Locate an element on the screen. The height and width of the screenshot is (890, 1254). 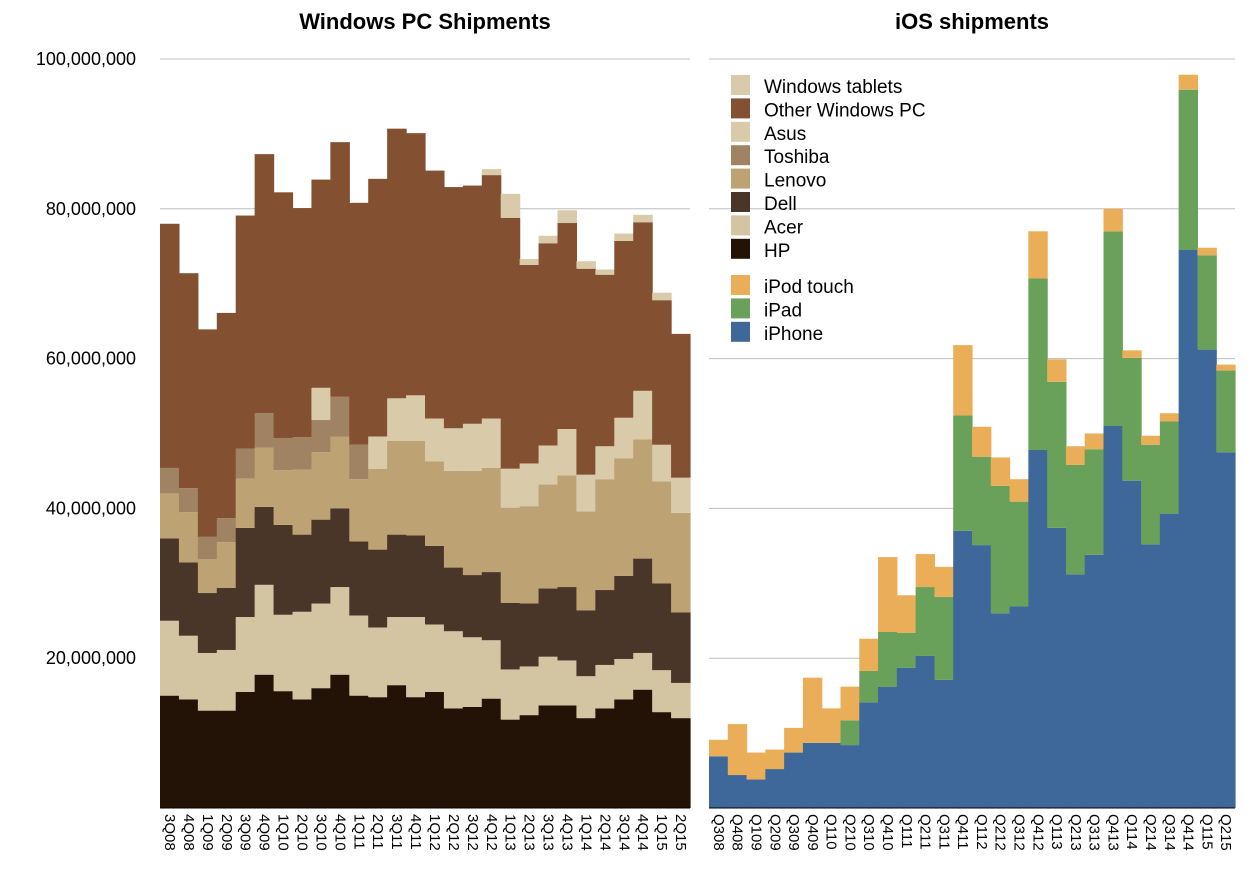
windows-x-tick-label: 3Q11 is located at coordinates (396, 832).